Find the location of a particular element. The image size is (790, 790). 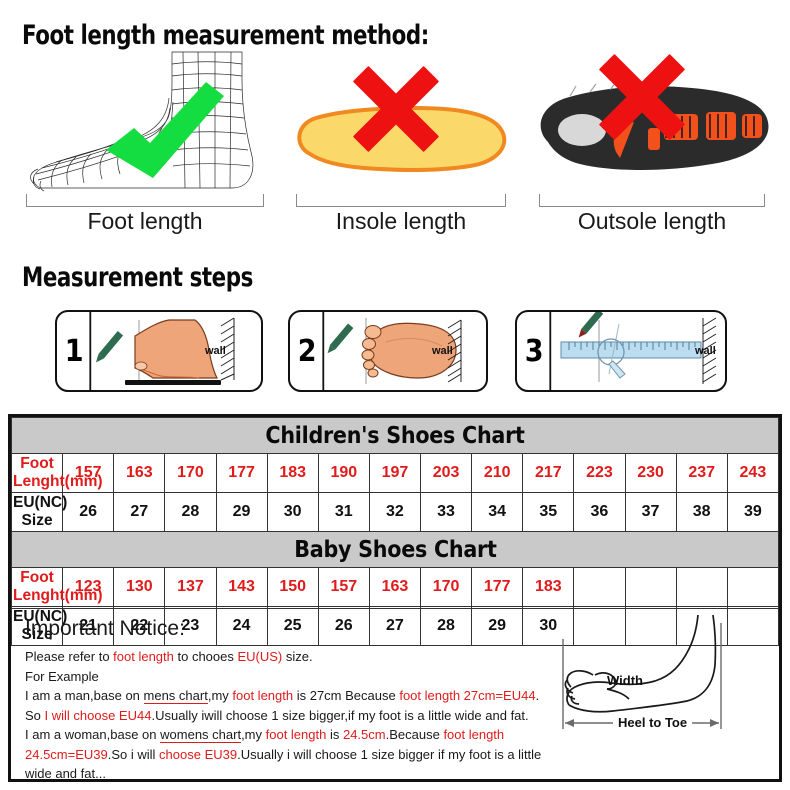

chart-cell: 163 is located at coordinates (395, 587).